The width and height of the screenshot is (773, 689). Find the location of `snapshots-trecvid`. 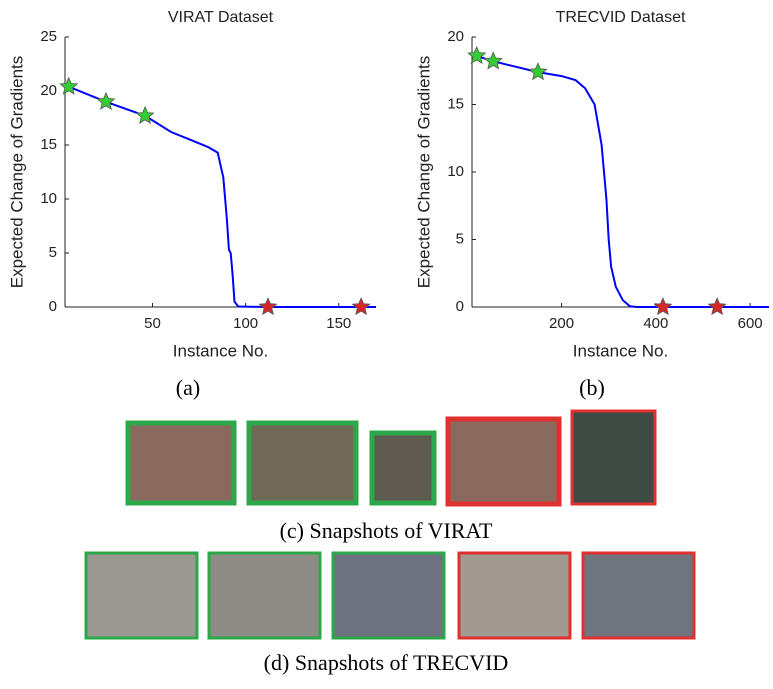

snapshots-trecvid is located at coordinates (390, 595).